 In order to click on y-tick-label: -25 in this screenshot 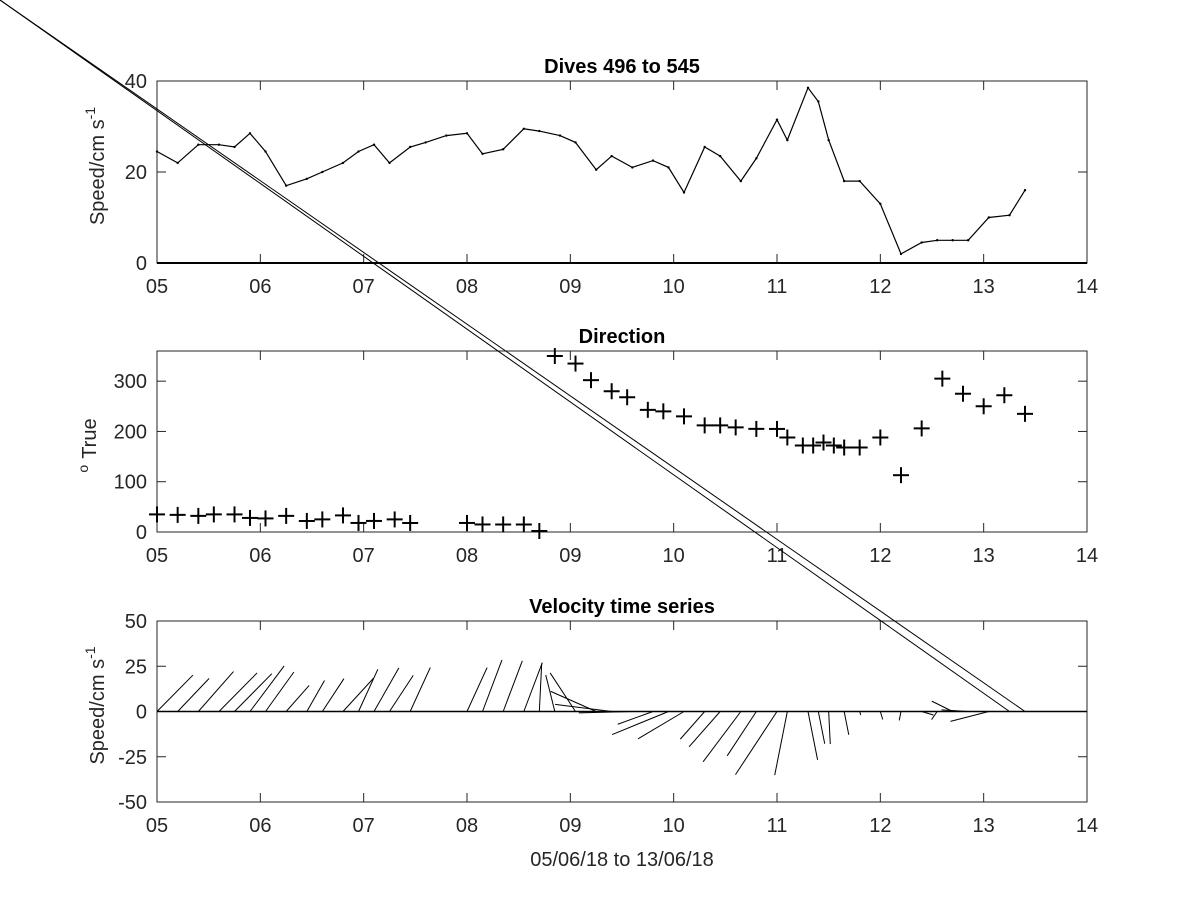, I will do `click(132, 758)`.